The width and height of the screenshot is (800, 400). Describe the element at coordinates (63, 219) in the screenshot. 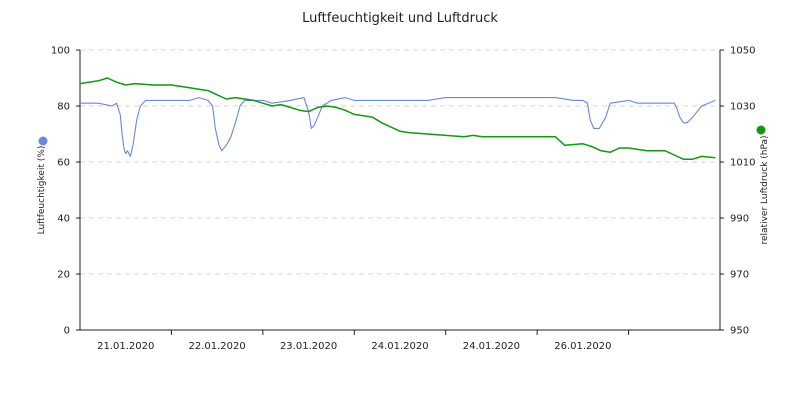

I see `y-left-tick-label: 40` at that location.